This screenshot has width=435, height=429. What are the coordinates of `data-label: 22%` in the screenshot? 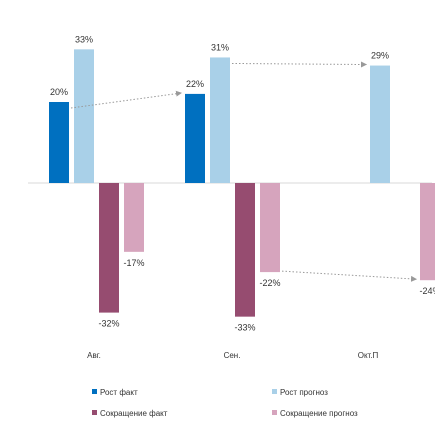 It's located at (195, 84).